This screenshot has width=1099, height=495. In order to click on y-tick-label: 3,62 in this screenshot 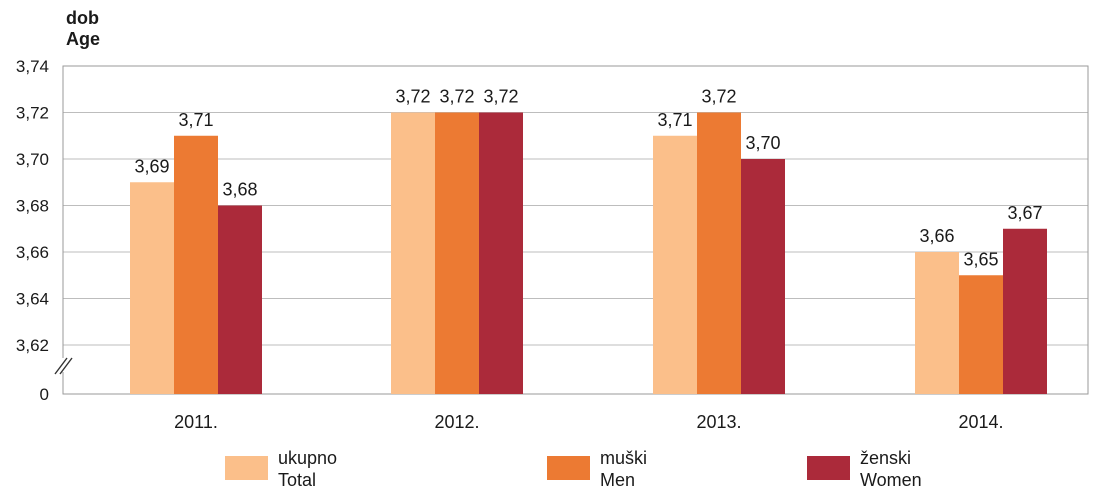, I will do `click(32, 345)`.